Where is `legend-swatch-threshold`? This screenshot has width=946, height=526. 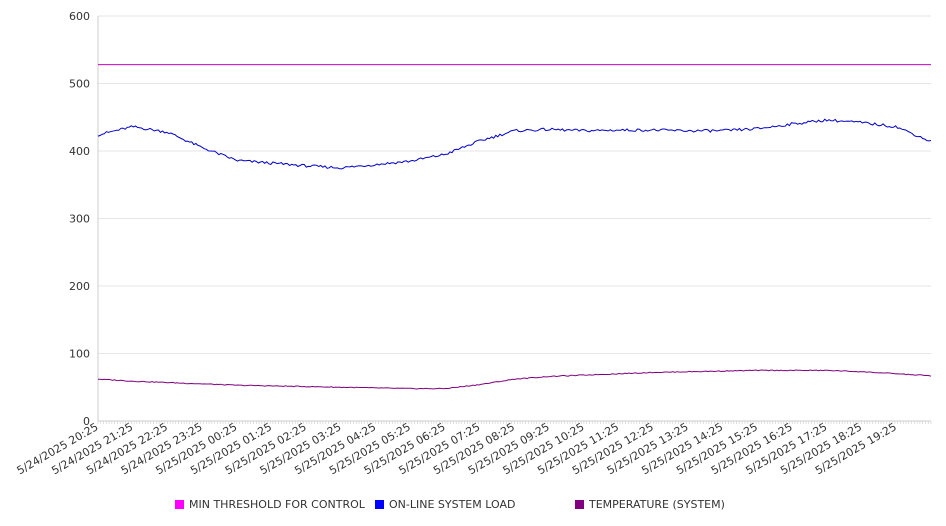 legend-swatch-threshold is located at coordinates (179, 504).